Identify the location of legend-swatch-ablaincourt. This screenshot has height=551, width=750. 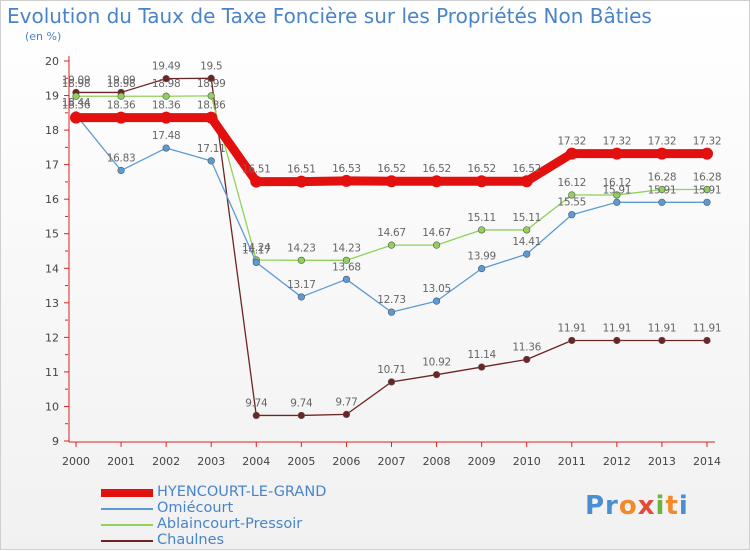
(127, 525).